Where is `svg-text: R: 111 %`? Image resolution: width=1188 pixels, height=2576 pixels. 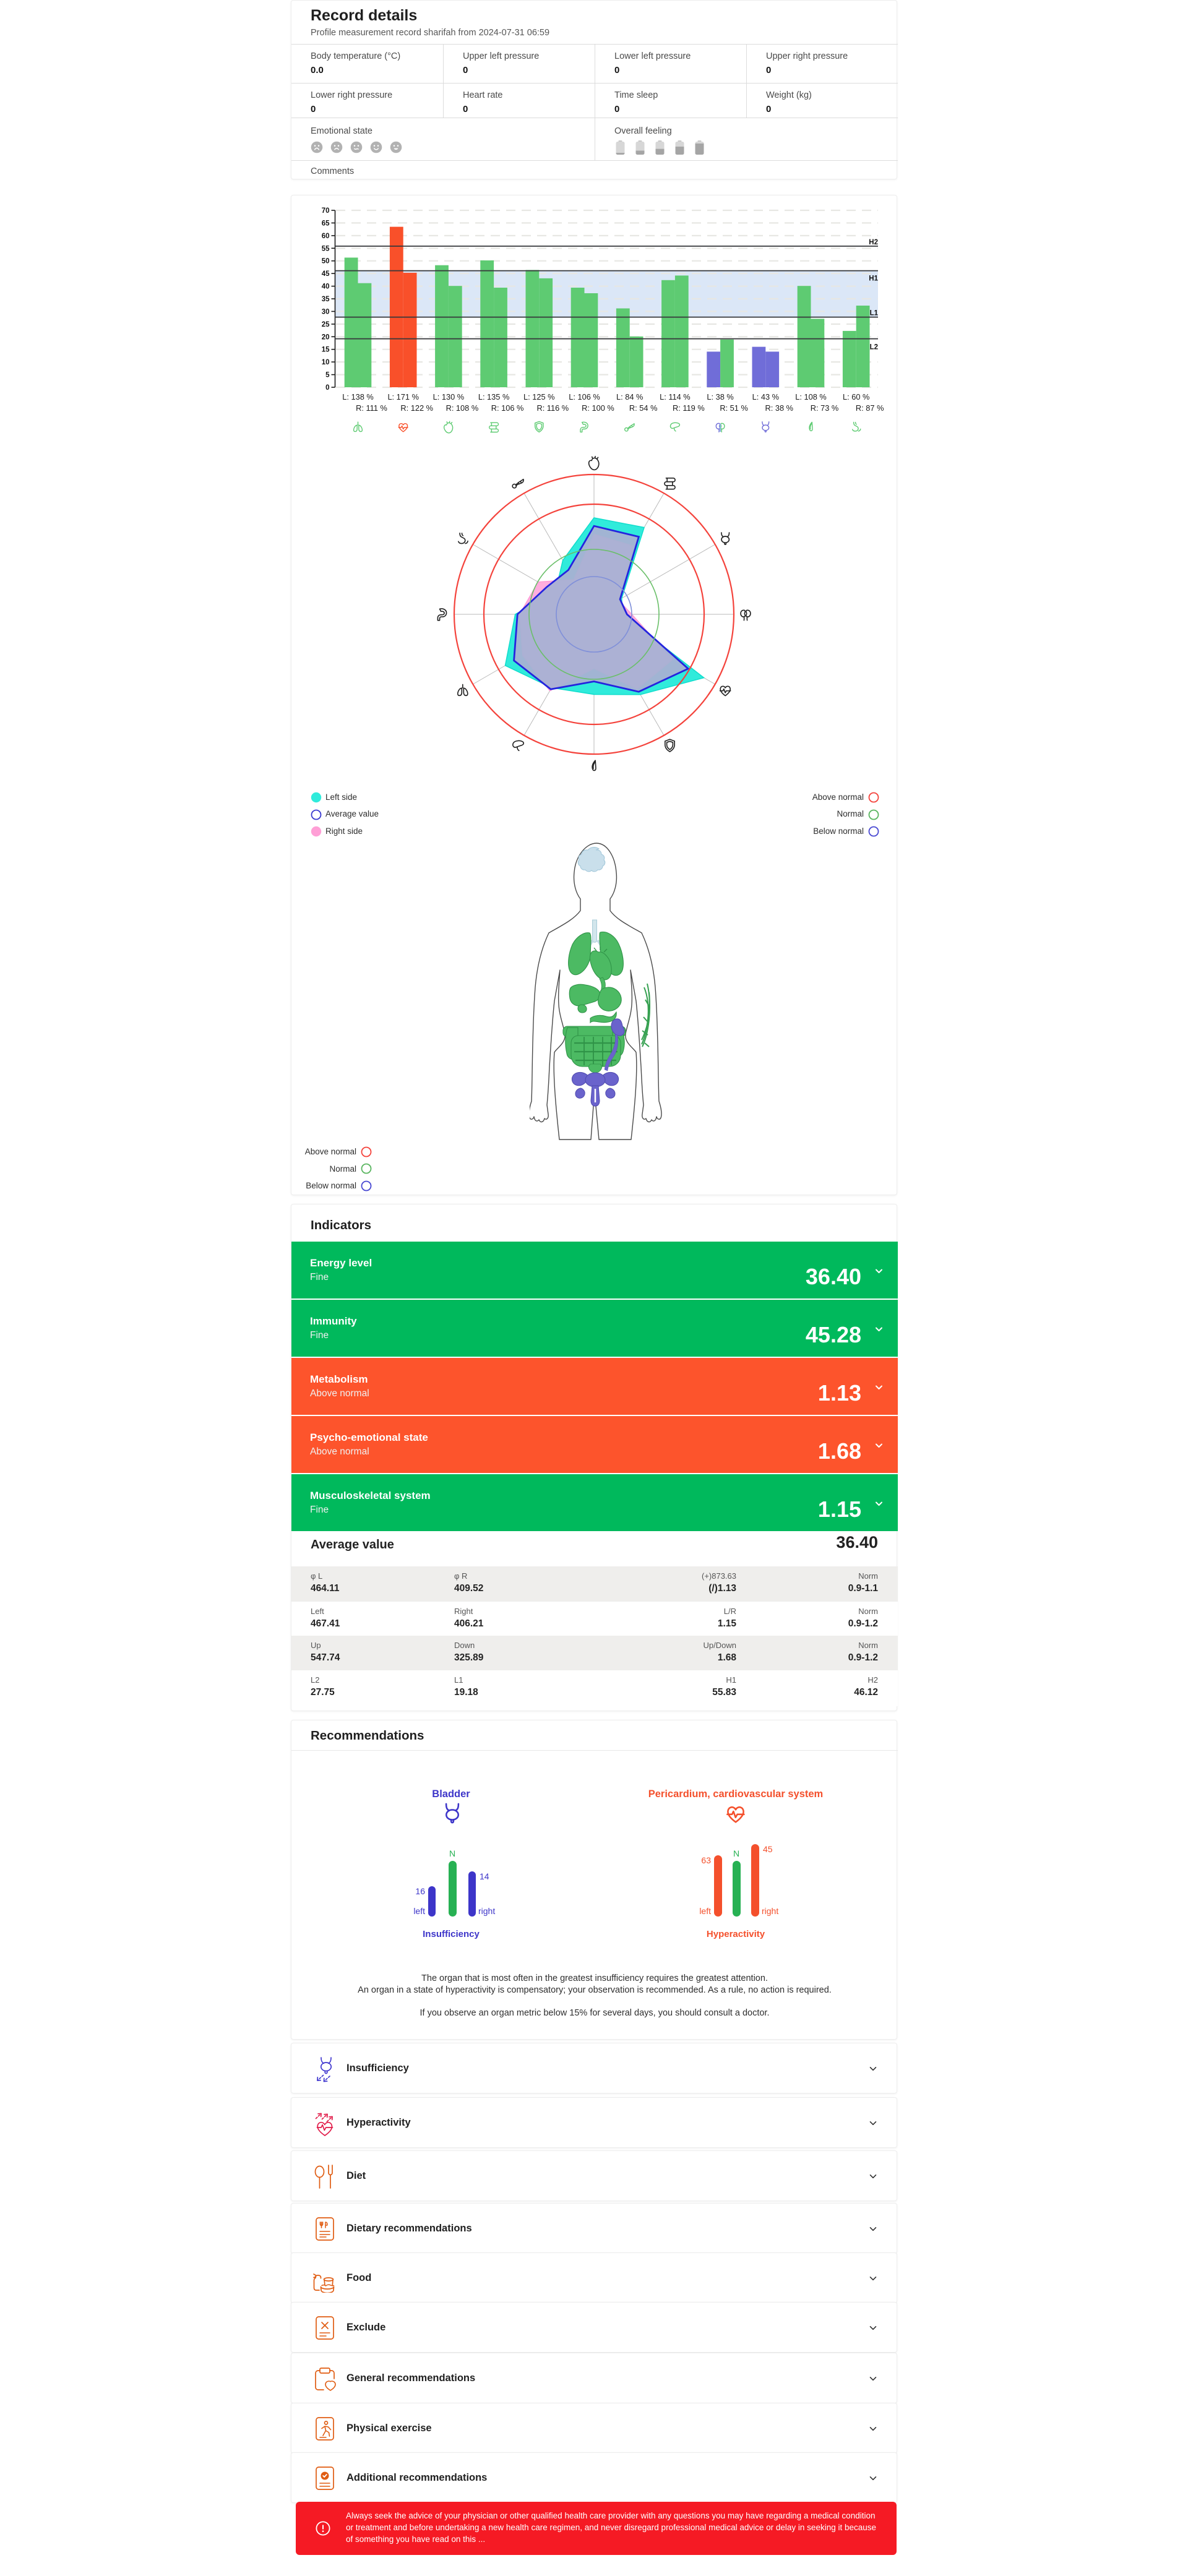
svg-text: R: 111 % is located at coordinates (371, 408).